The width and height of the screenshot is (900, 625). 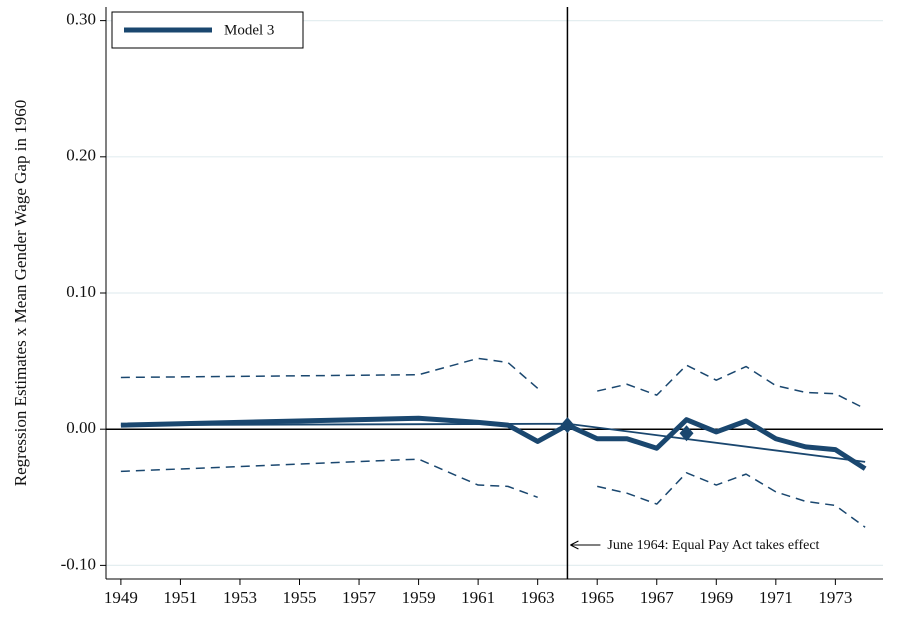 I want to click on x-tick-label: 1959, so click(x=419, y=597).